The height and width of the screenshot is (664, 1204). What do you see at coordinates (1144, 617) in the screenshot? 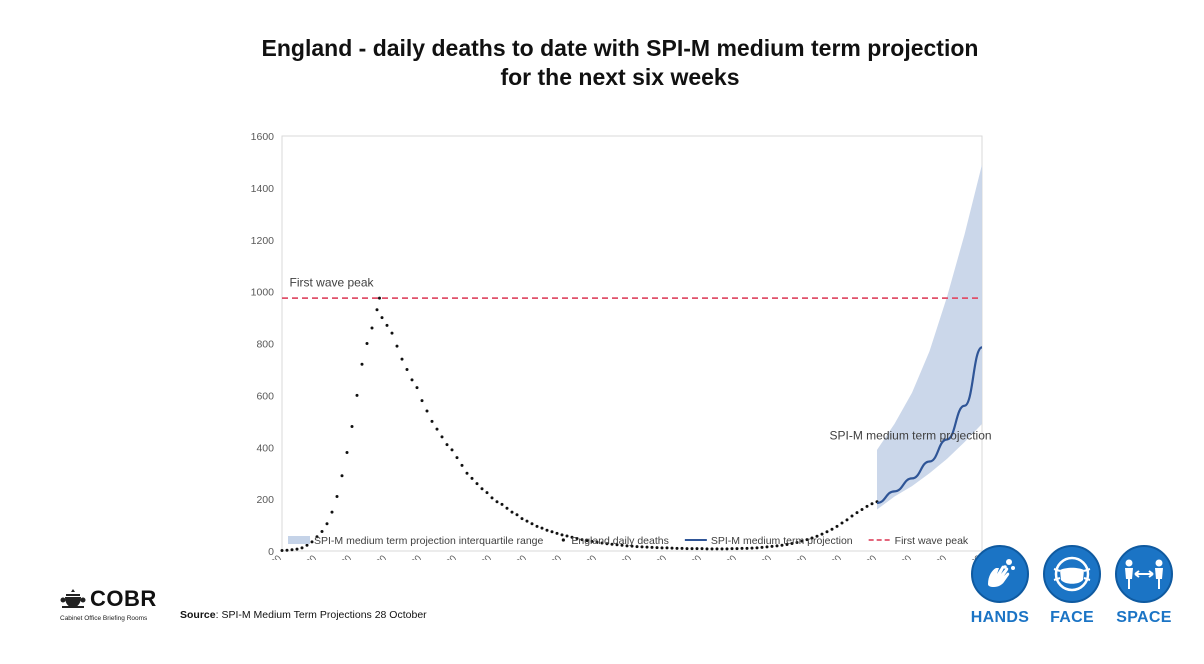
I see `badge-space-label: SPACE` at bounding box center [1144, 617].